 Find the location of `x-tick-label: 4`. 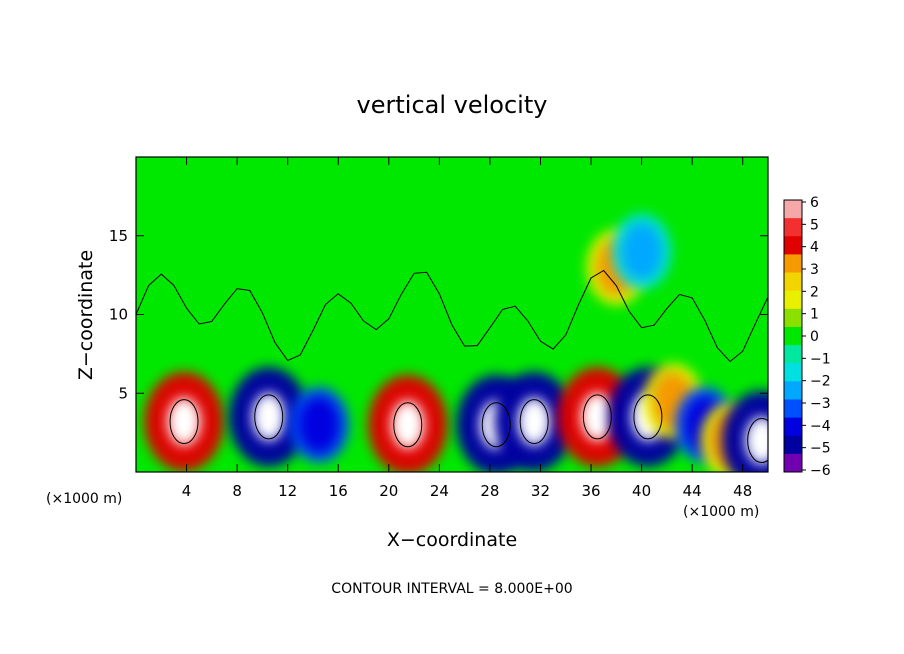

x-tick-label: 4 is located at coordinates (187, 491).